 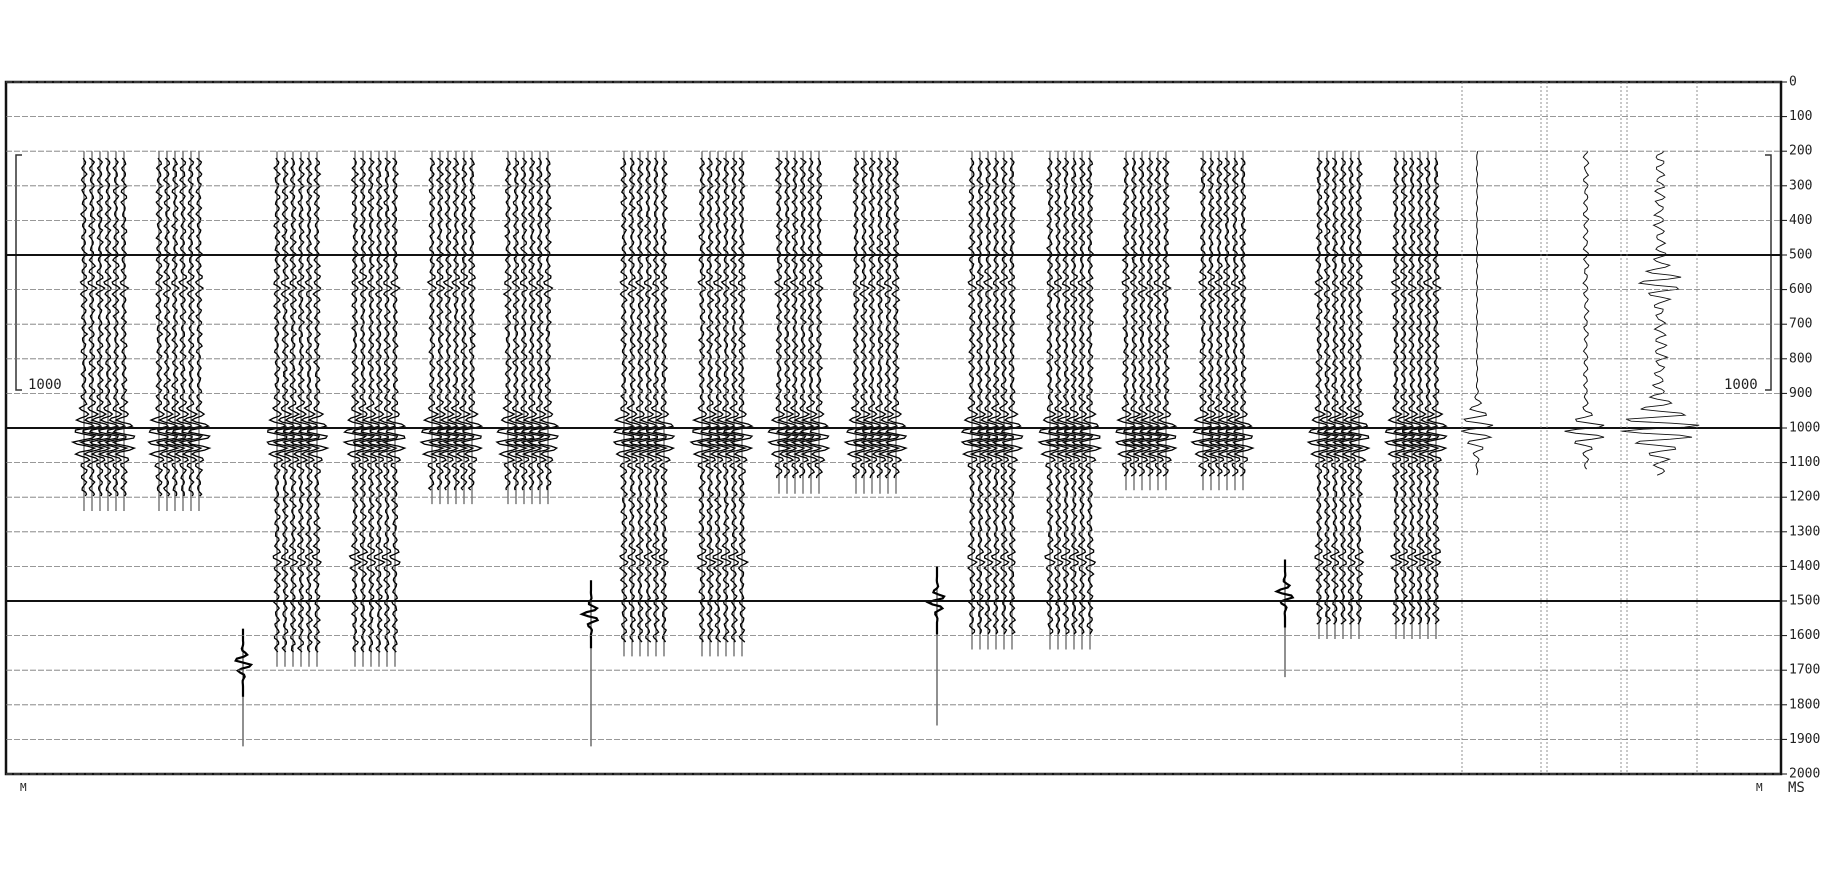 What do you see at coordinates (45, 385) in the screenshot?
I see `left-scale-label: 1000` at bounding box center [45, 385].